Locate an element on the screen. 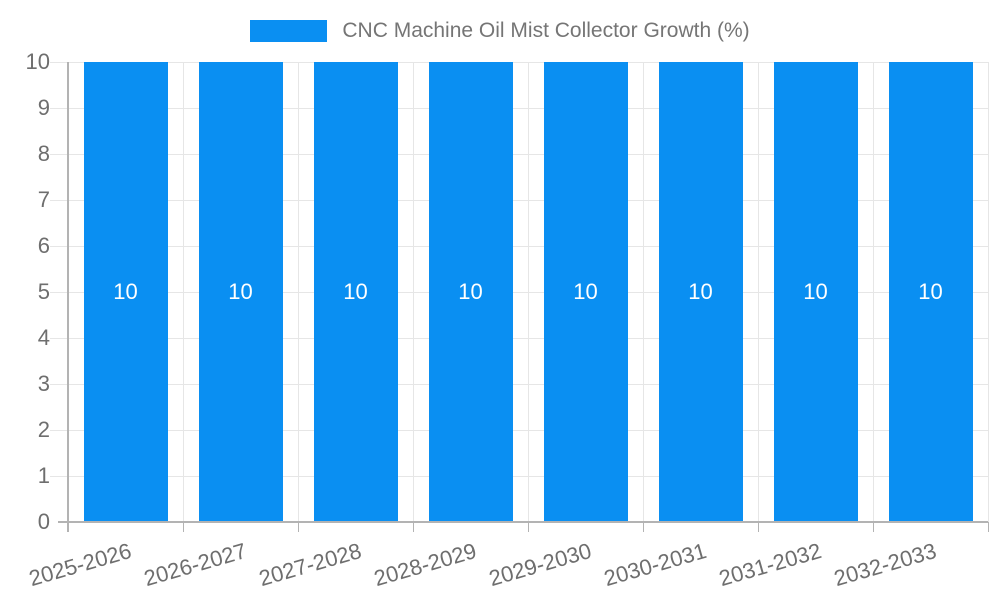 This screenshot has width=1000, height=600. x-axis-label: 2026-2027 is located at coordinates (195, 565).